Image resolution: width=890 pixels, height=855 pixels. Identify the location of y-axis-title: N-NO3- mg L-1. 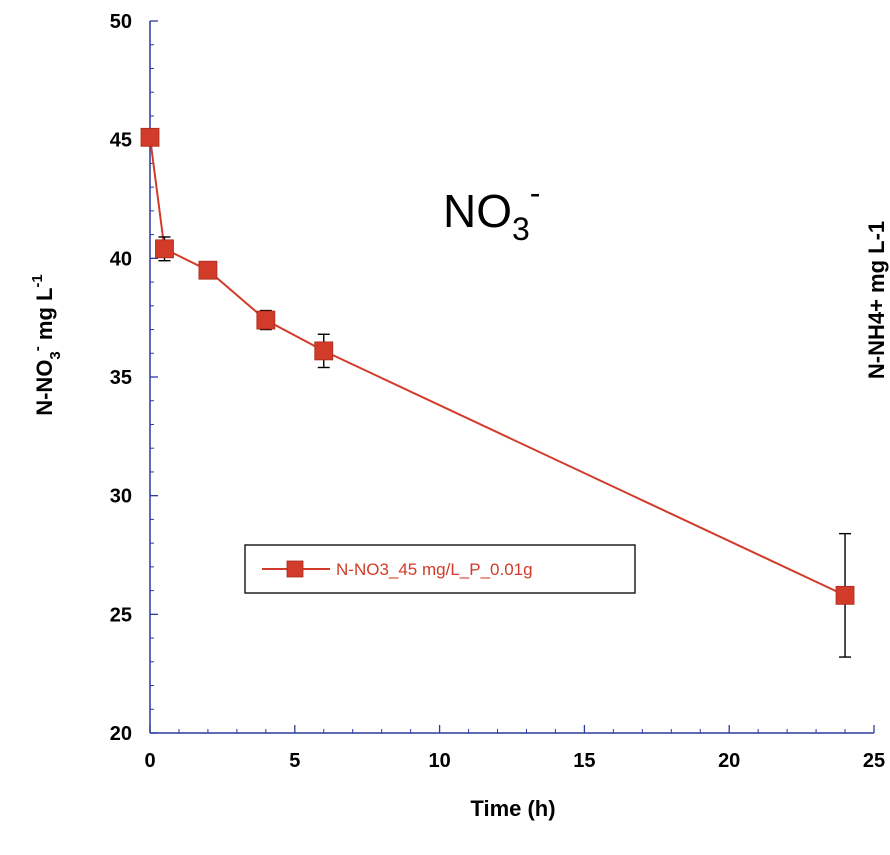
(46, 345).